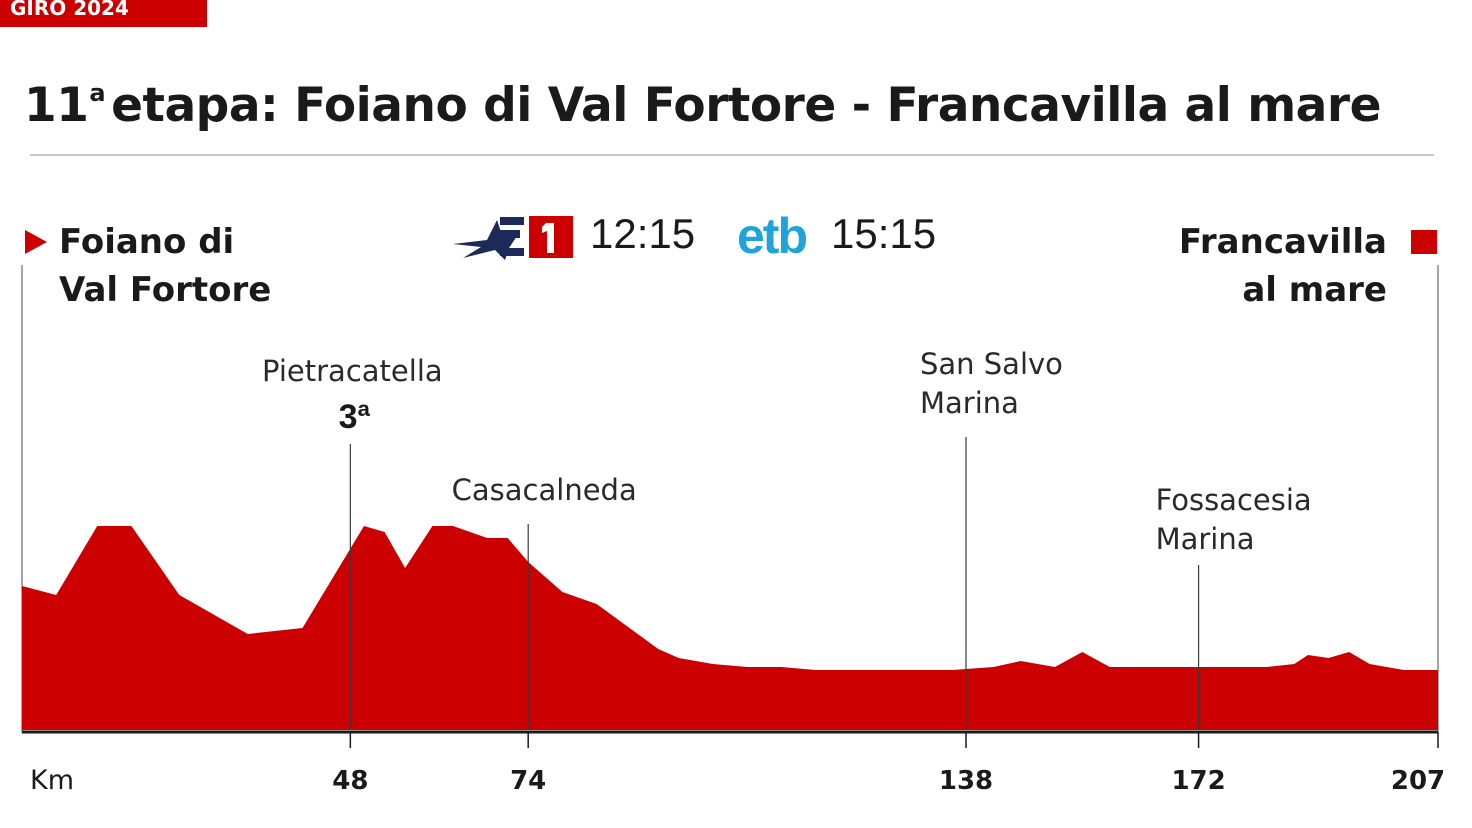 The image size is (1472, 828). Describe the element at coordinates (528, 781) in the screenshot. I see `x-tick-label-74: 74` at that location.